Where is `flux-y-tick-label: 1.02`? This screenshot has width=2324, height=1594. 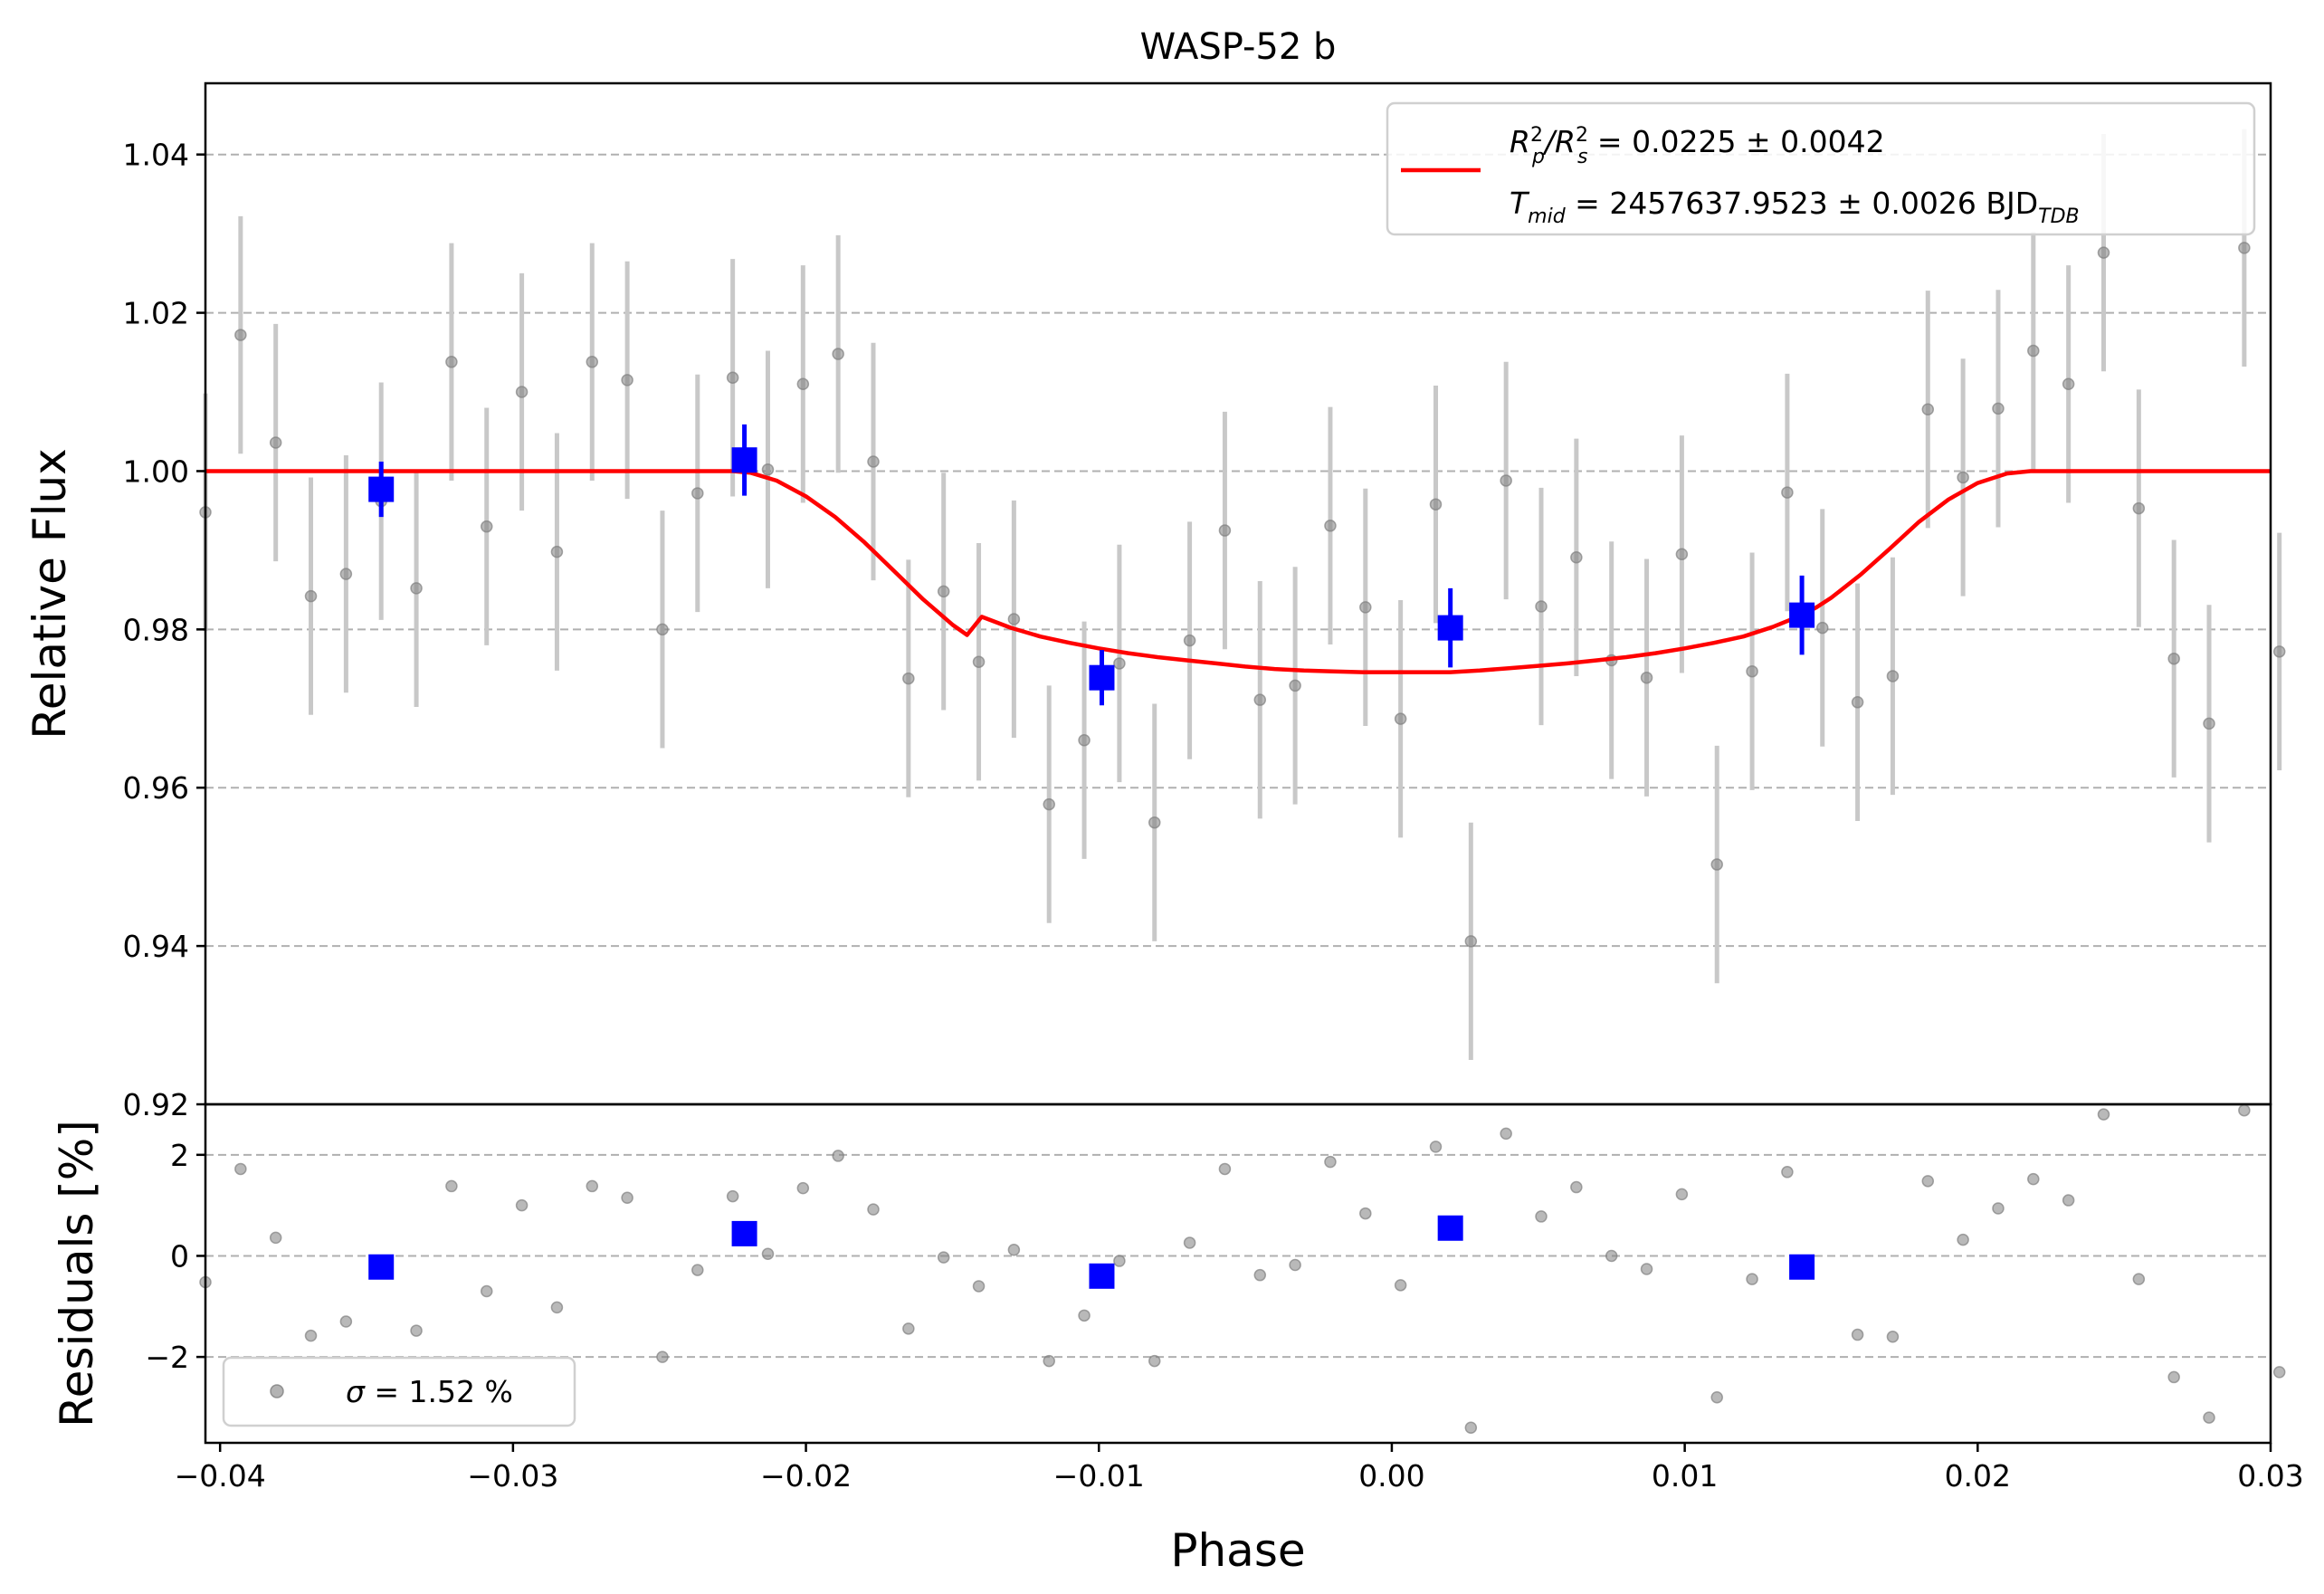 flux-y-tick-label: 1.02 is located at coordinates (156, 313).